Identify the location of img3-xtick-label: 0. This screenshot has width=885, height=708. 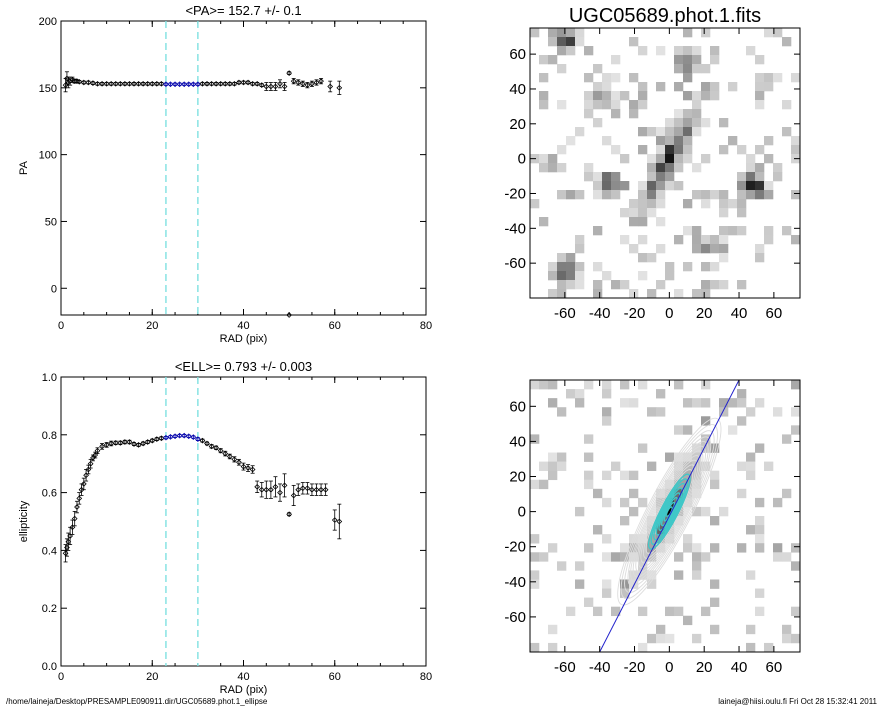
(669, 667).